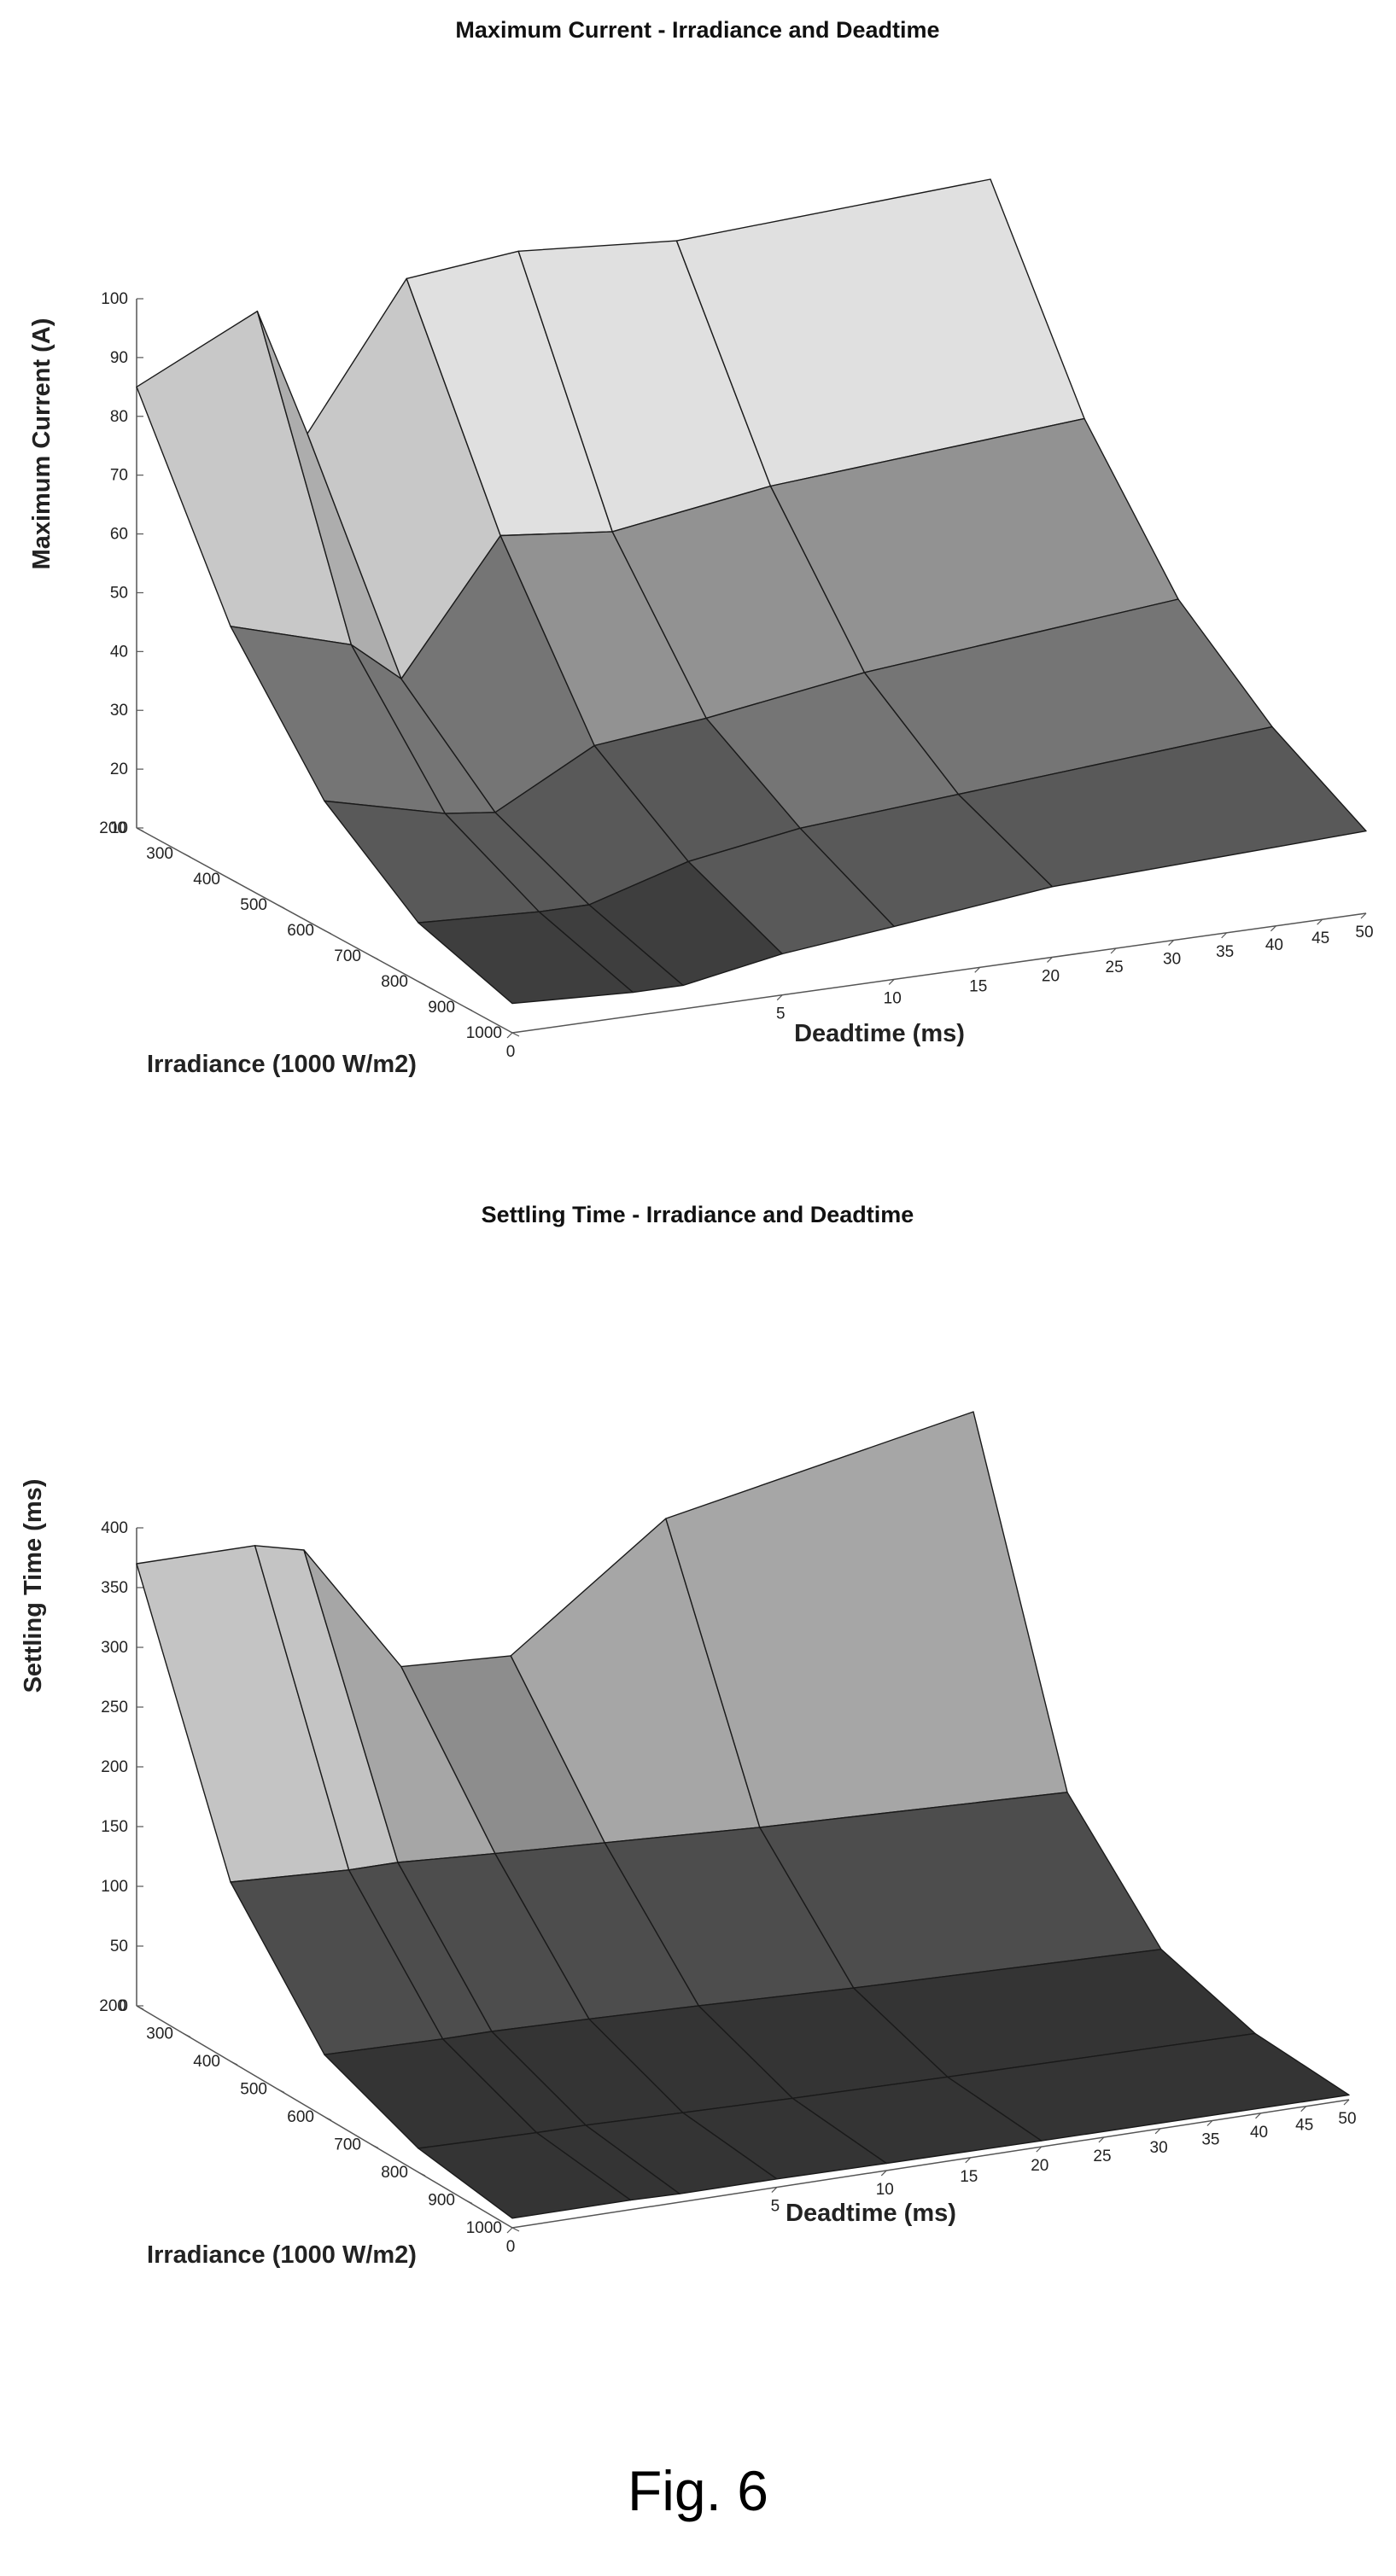 This screenshot has width=1396, height=2576. Describe the element at coordinates (282, 1064) in the screenshot. I see `y-axis-label: Irradiance (1000 W/m2)` at that location.